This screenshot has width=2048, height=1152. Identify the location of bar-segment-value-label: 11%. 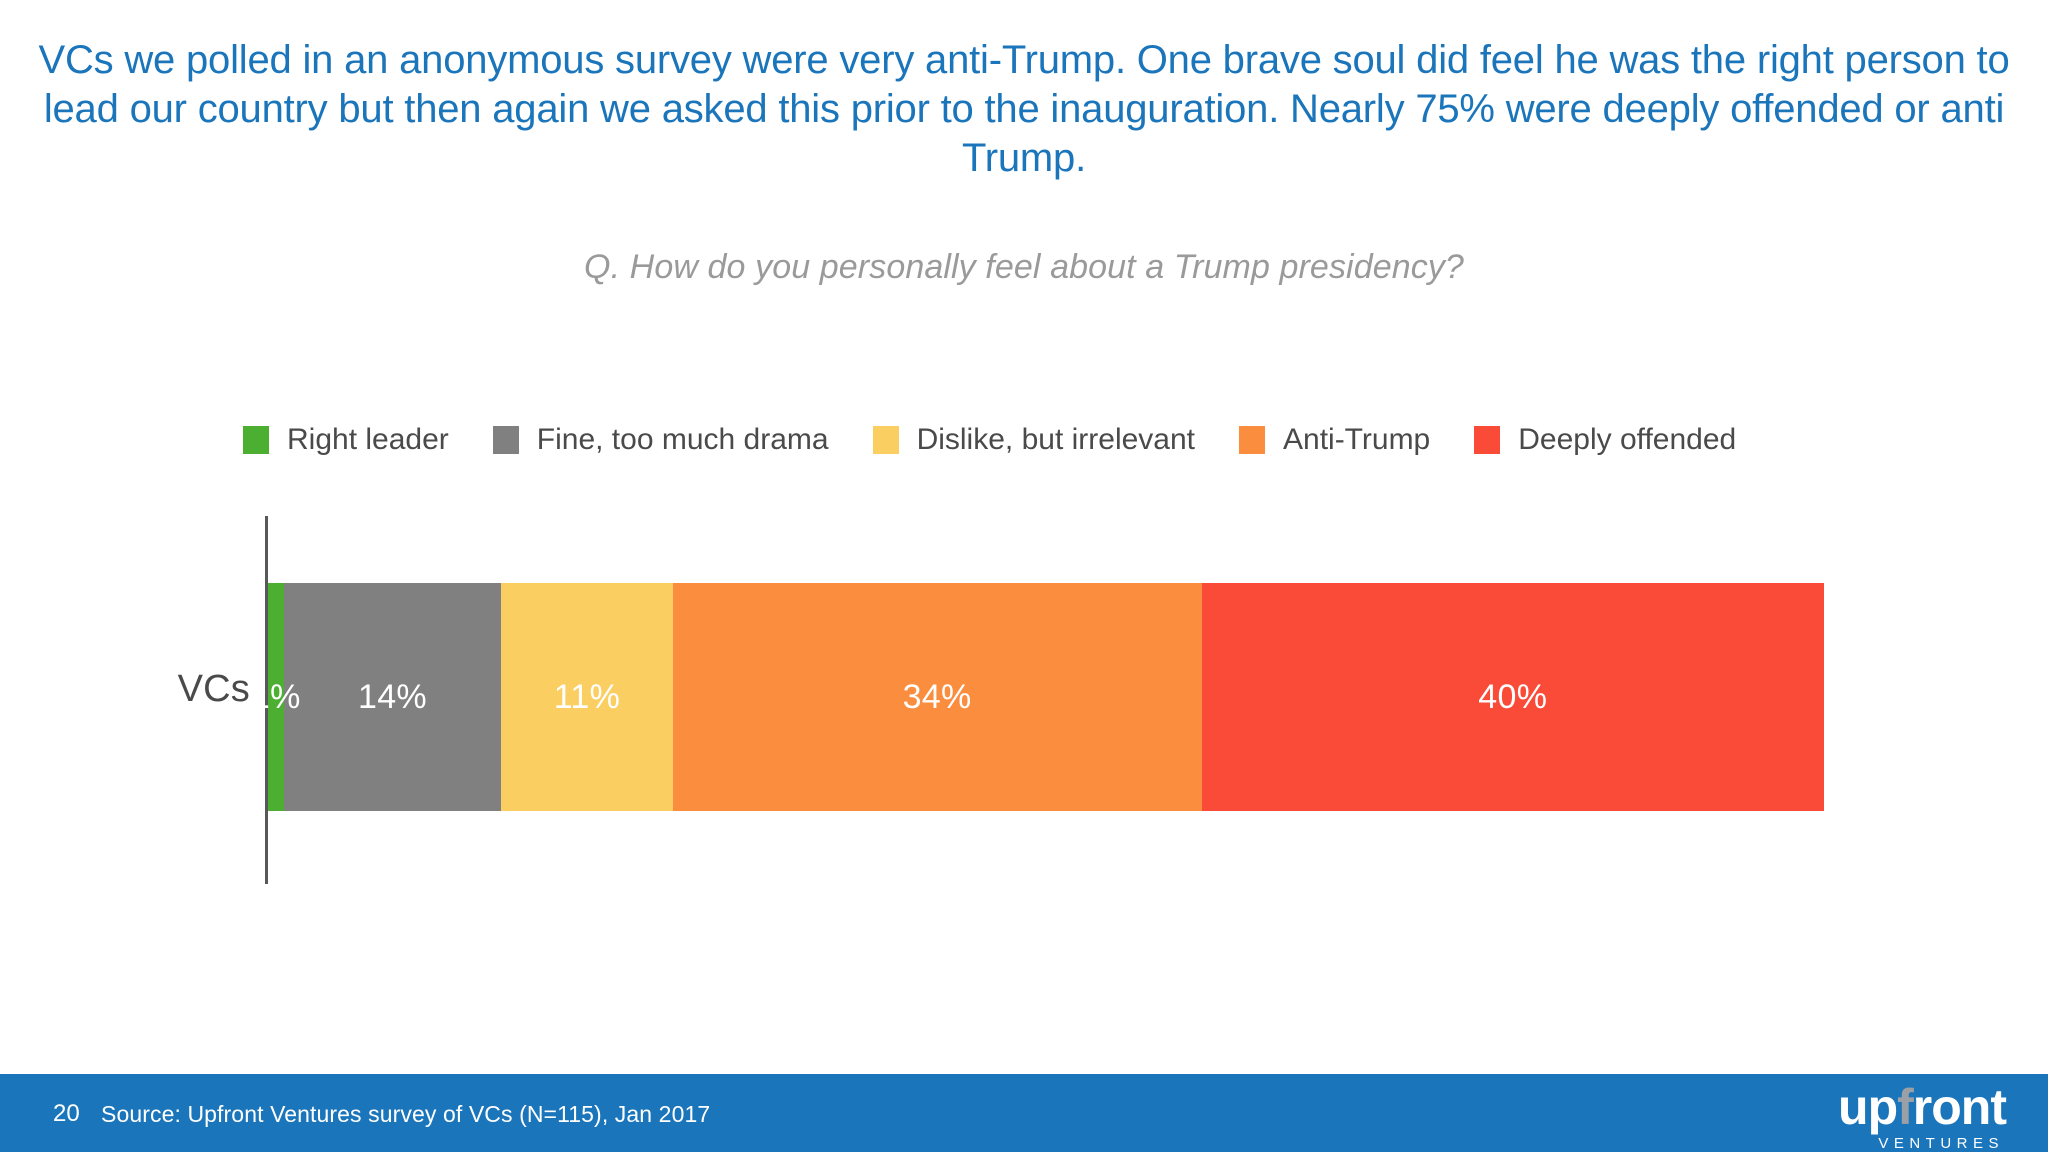
(587, 696).